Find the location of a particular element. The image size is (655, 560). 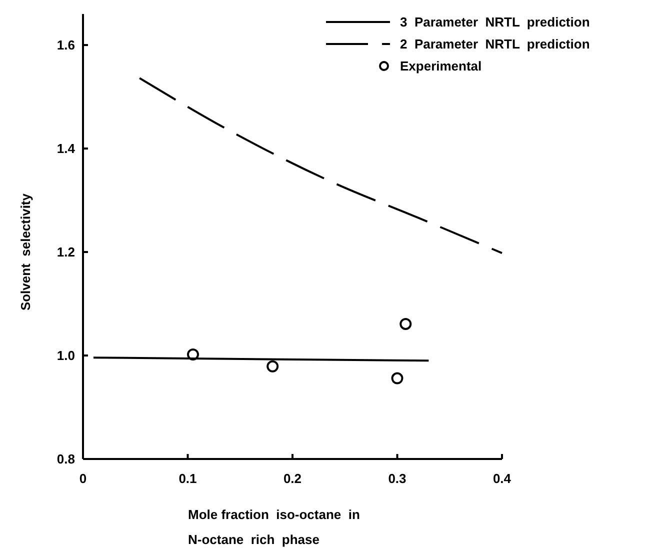

y-axis-title: Solvent selectivity is located at coordinates (25, 251).